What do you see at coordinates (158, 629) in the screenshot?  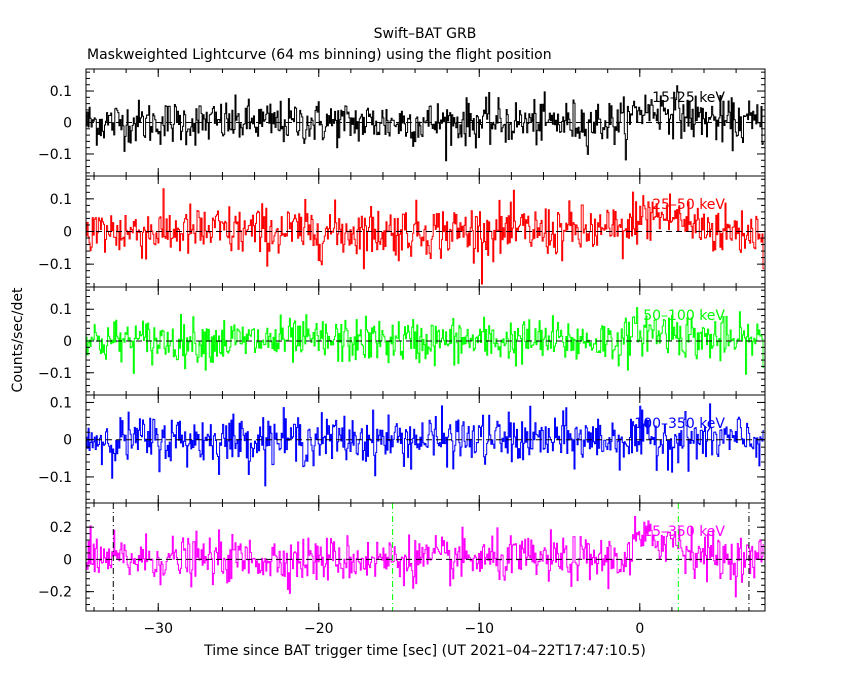 I see `x-tick-label: −30` at bounding box center [158, 629].